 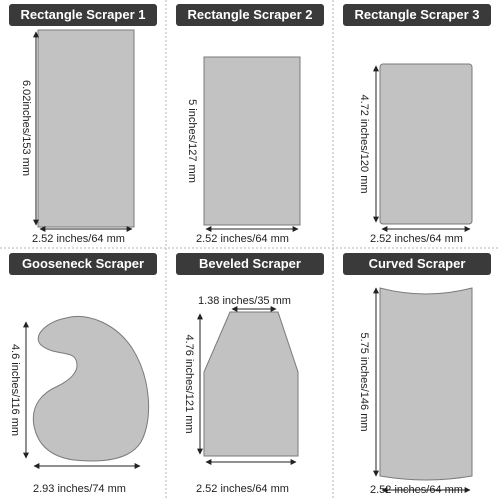 I want to click on title-gooseneck-scraper: Gooseneck Scraper, so click(x=83, y=264).